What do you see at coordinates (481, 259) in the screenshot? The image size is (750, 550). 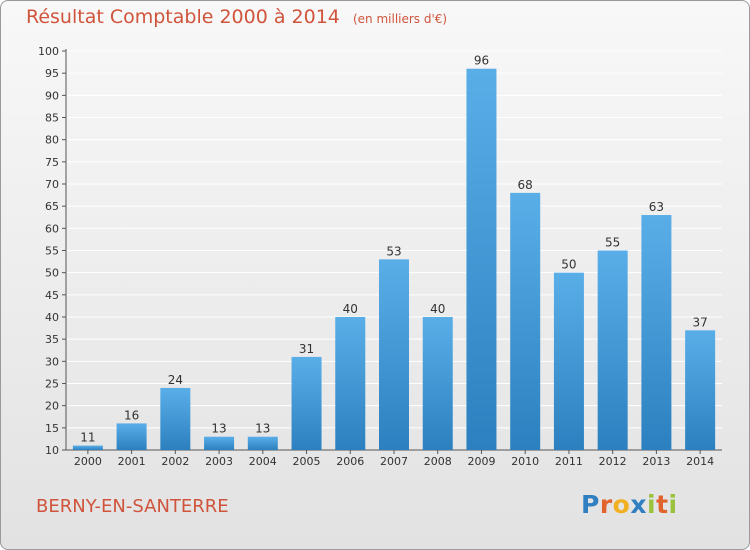 I see `bar-2009` at bounding box center [481, 259].